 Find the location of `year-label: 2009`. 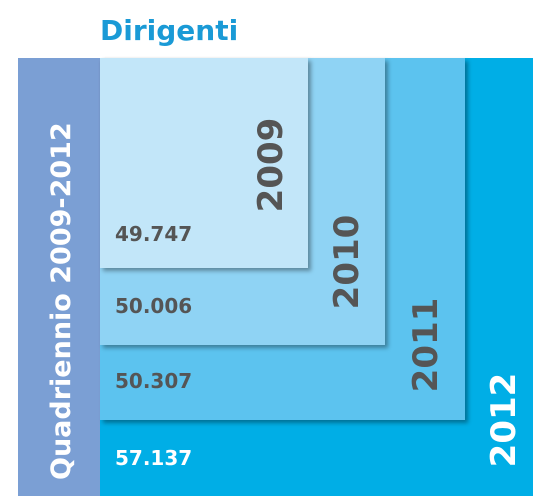

year-label: 2009 is located at coordinates (271, 165).